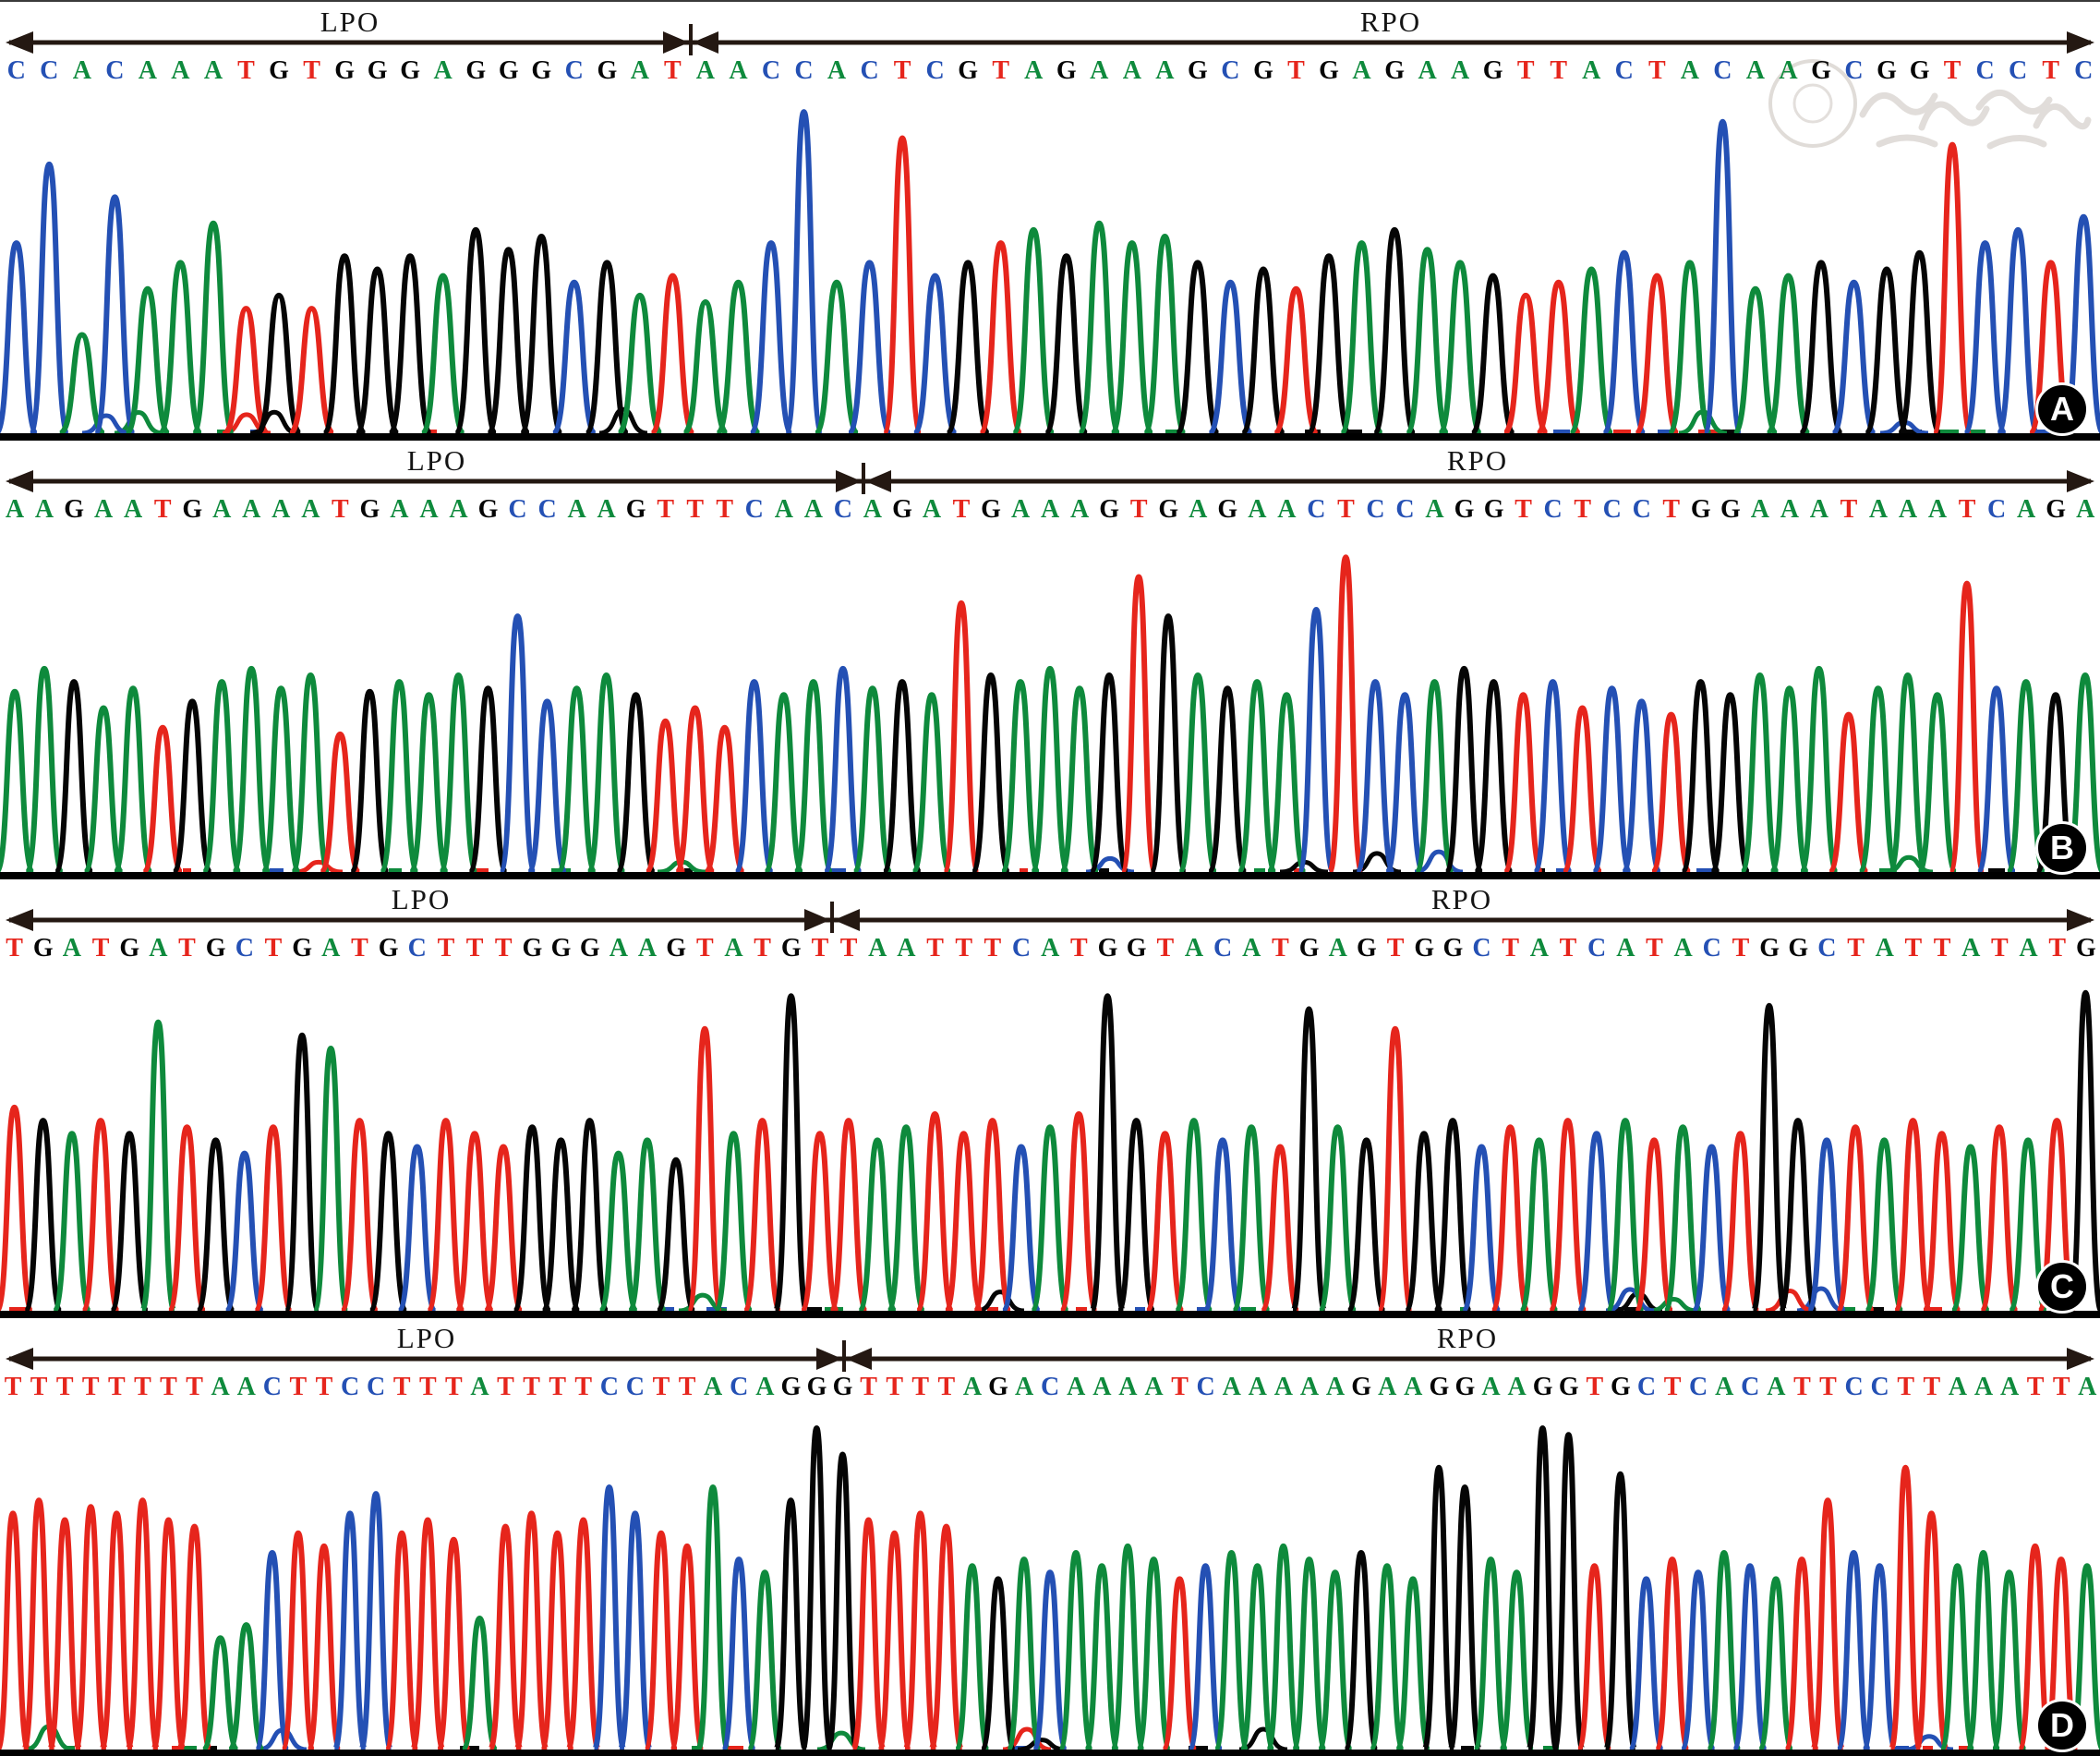 The width and height of the screenshot is (2100, 1756). I want to click on baseline-bar, so click(1050, 1753).